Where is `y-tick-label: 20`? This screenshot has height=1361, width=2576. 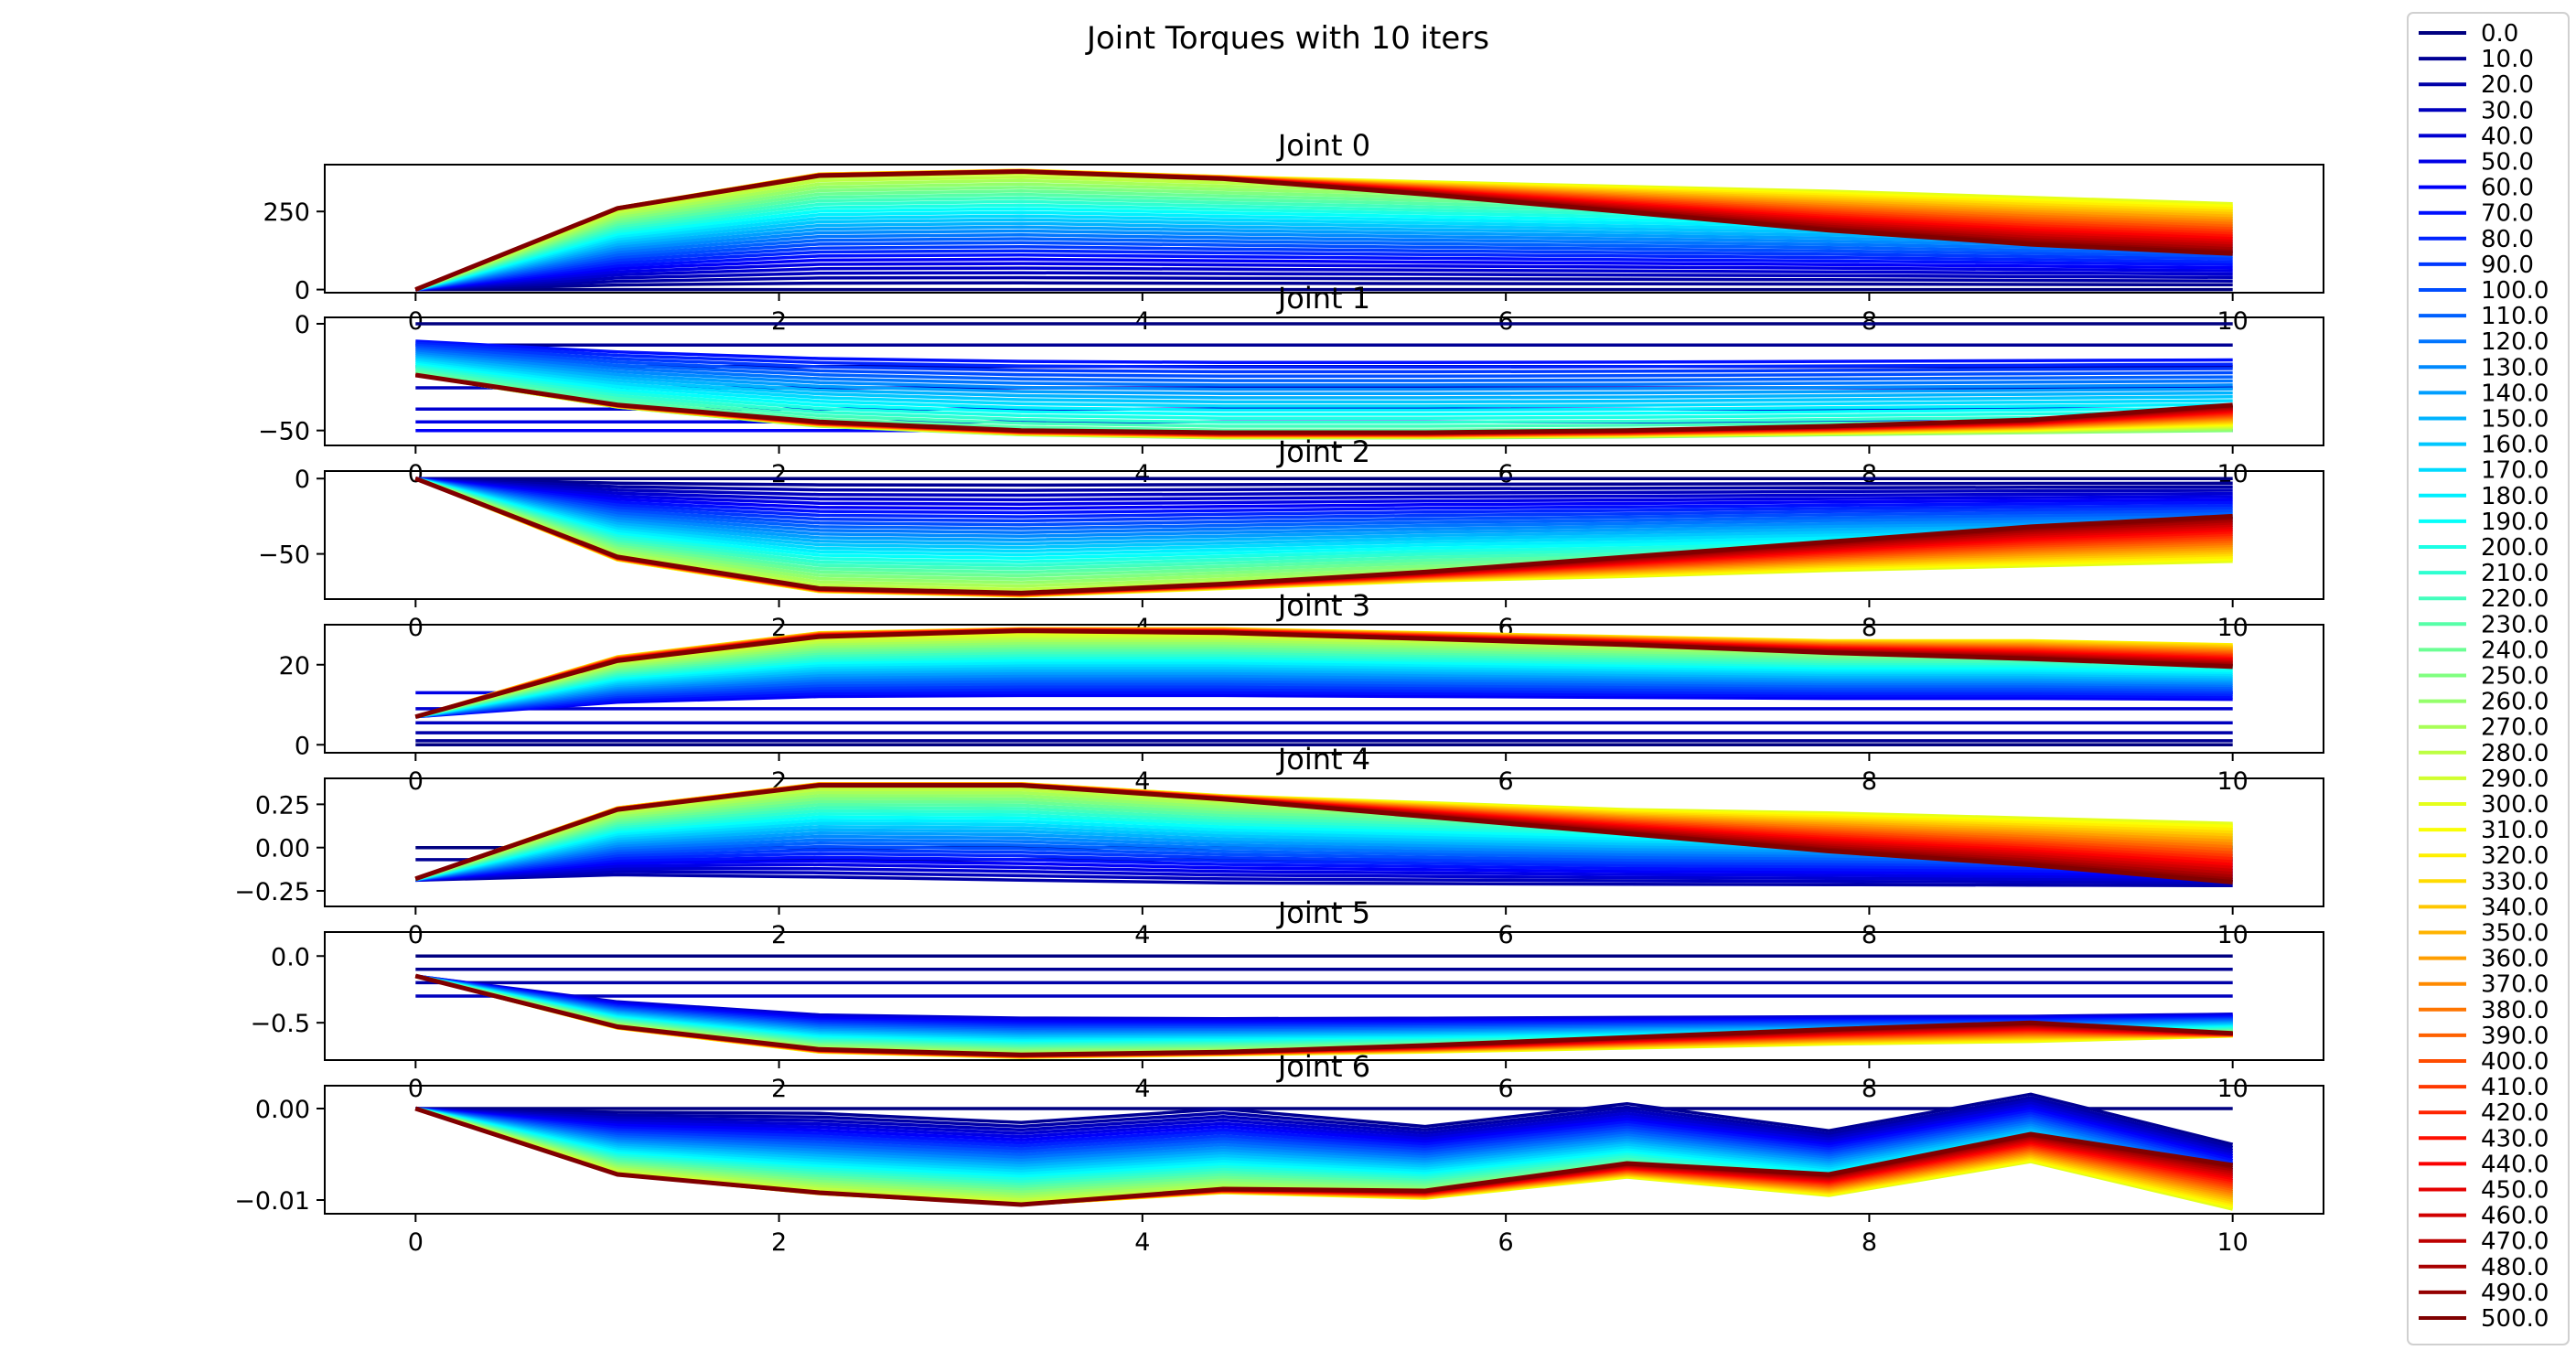
y-tick-label: 20 is located at coordinates (294, 666).